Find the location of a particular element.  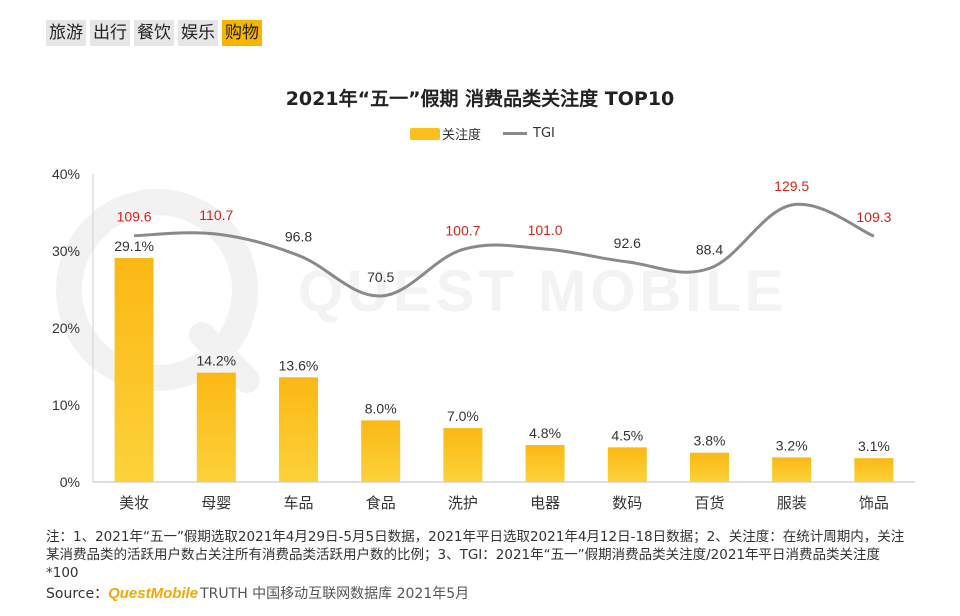

tgi-value-label: 101.0 is located at coordinates (545, 230).